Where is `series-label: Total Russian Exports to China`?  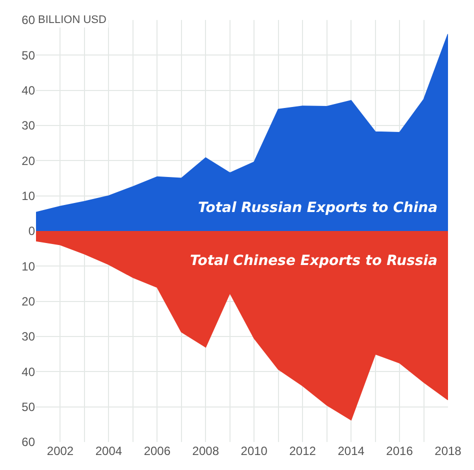 series-label: Total Russian Exports to China is located at coordinates (318, 208).